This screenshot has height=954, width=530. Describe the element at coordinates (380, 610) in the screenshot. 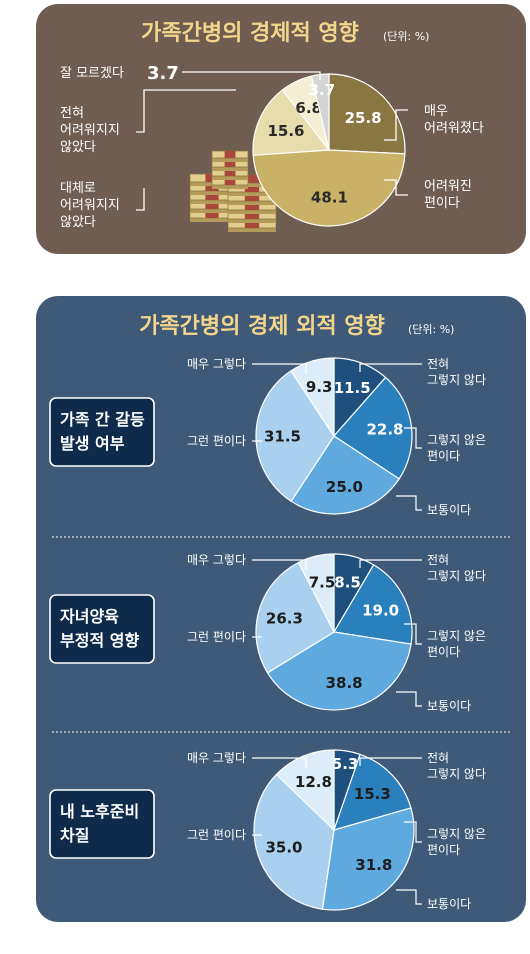

I see `chart2-value-label: 19.0` at that location.